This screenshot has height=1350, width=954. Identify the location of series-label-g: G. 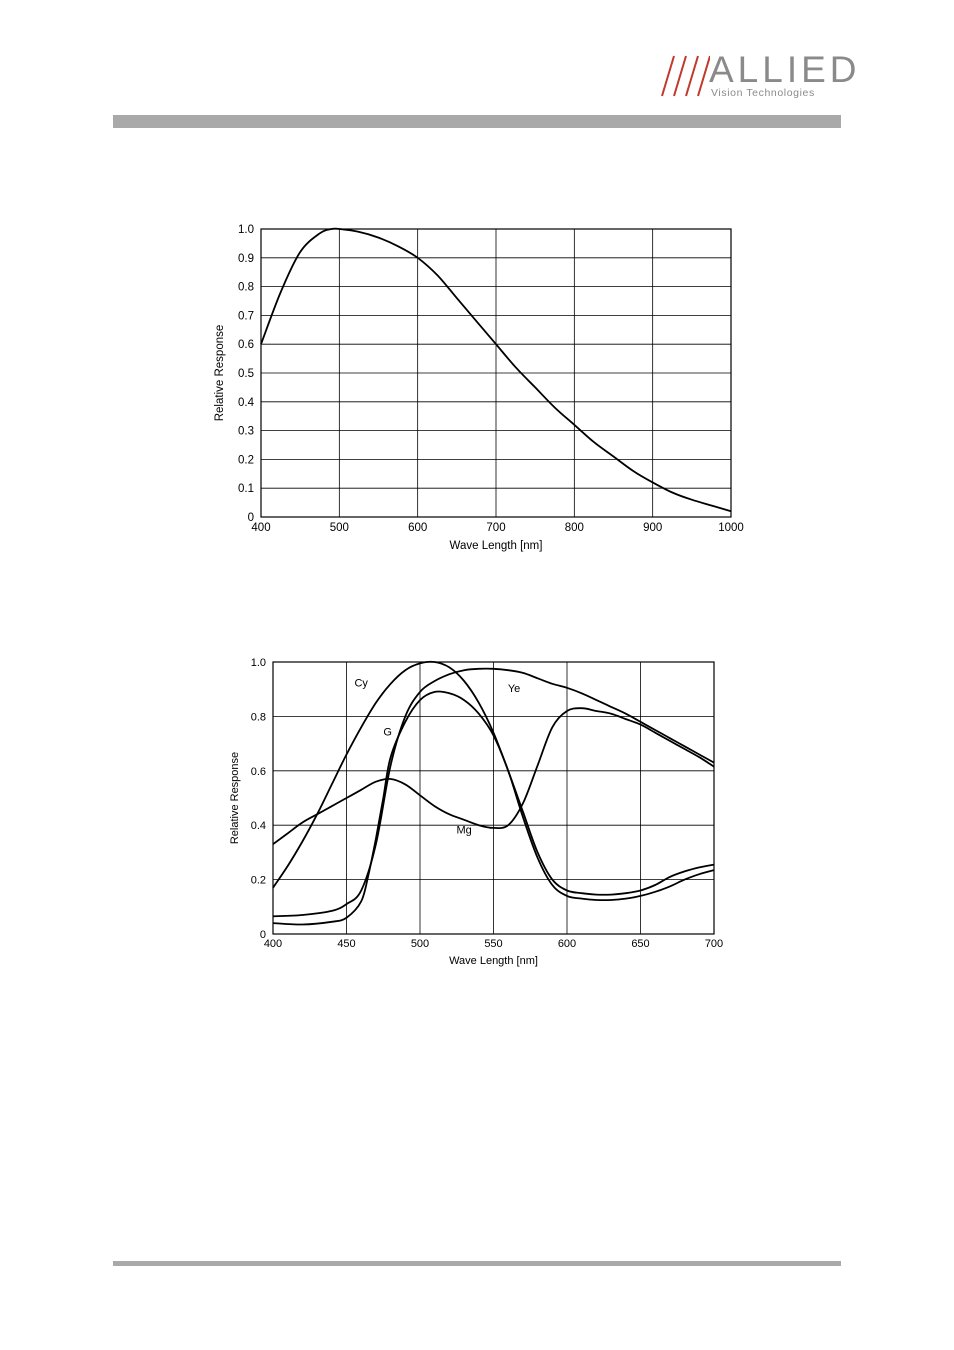
(387, 732).